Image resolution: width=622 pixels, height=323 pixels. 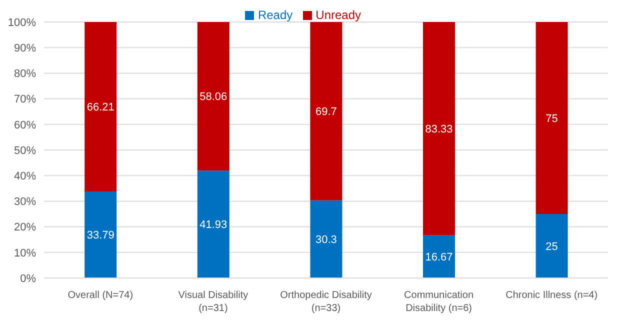 What do you see at coordinates (25, 253) in the screenshot?
I see `y-tick-label: 10%` at bounding box center [25, 253].